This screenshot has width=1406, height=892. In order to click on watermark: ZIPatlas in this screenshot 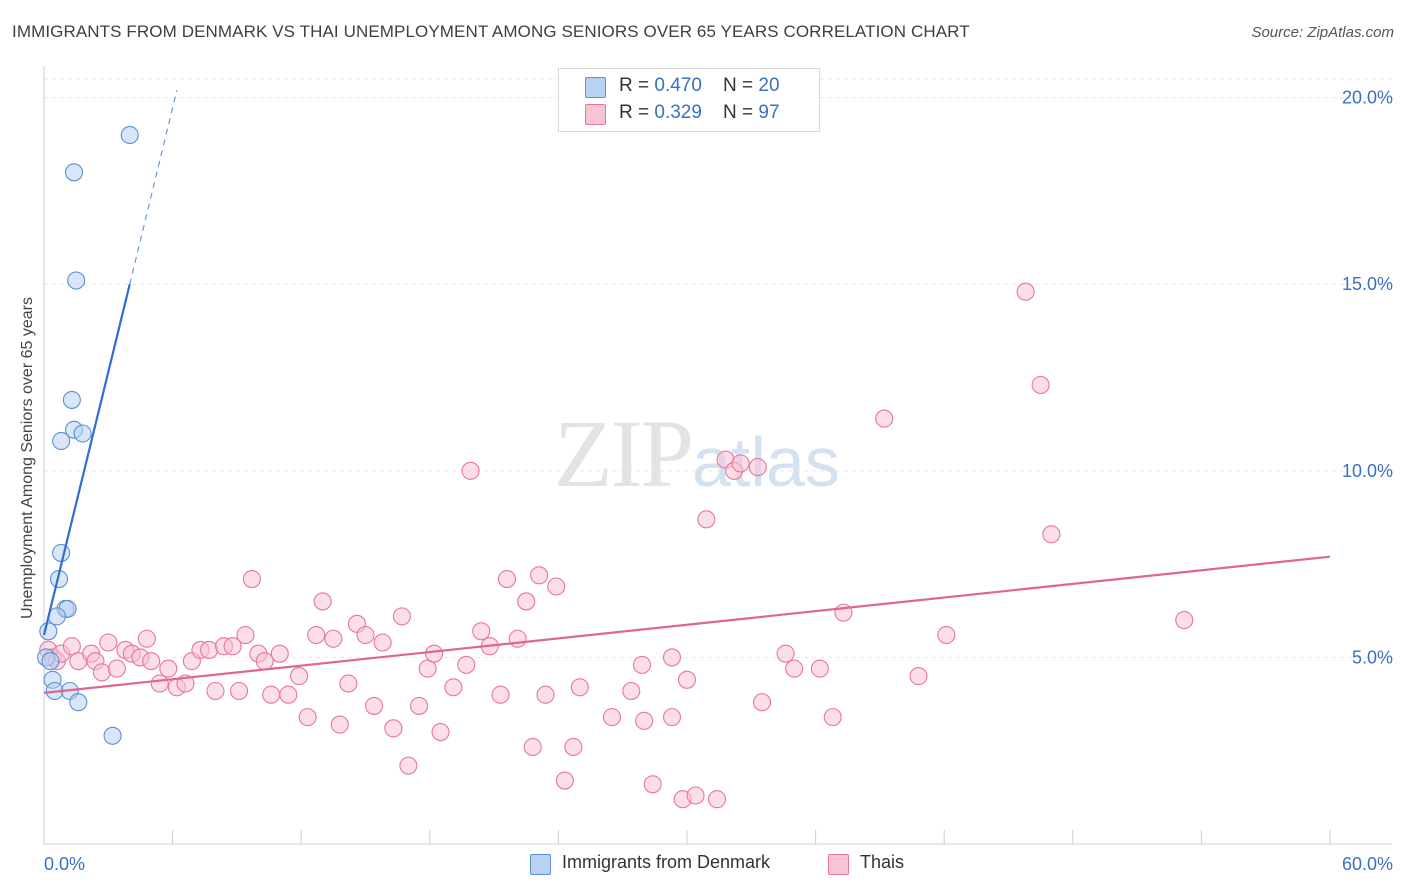, I will do `click(697, 453)`.